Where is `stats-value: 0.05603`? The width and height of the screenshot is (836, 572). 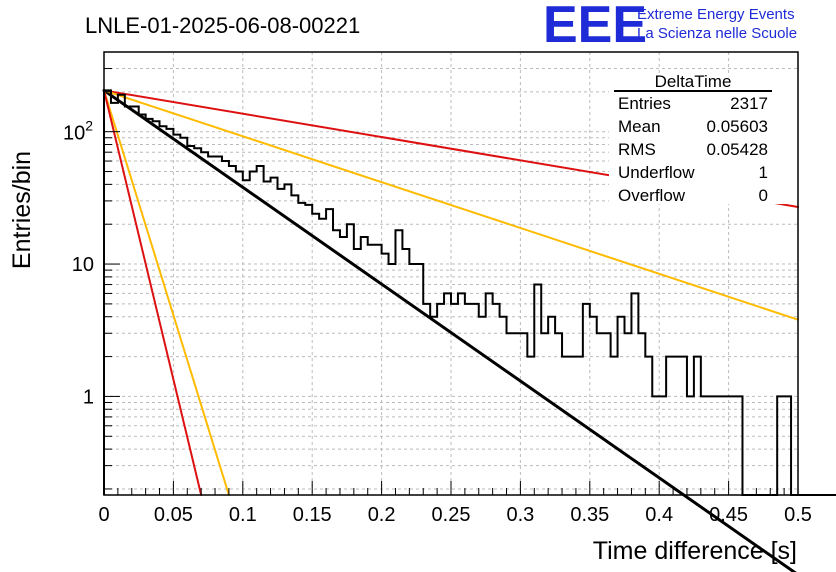 stats-value: 0.05603 is located at coordinates (737, 126).